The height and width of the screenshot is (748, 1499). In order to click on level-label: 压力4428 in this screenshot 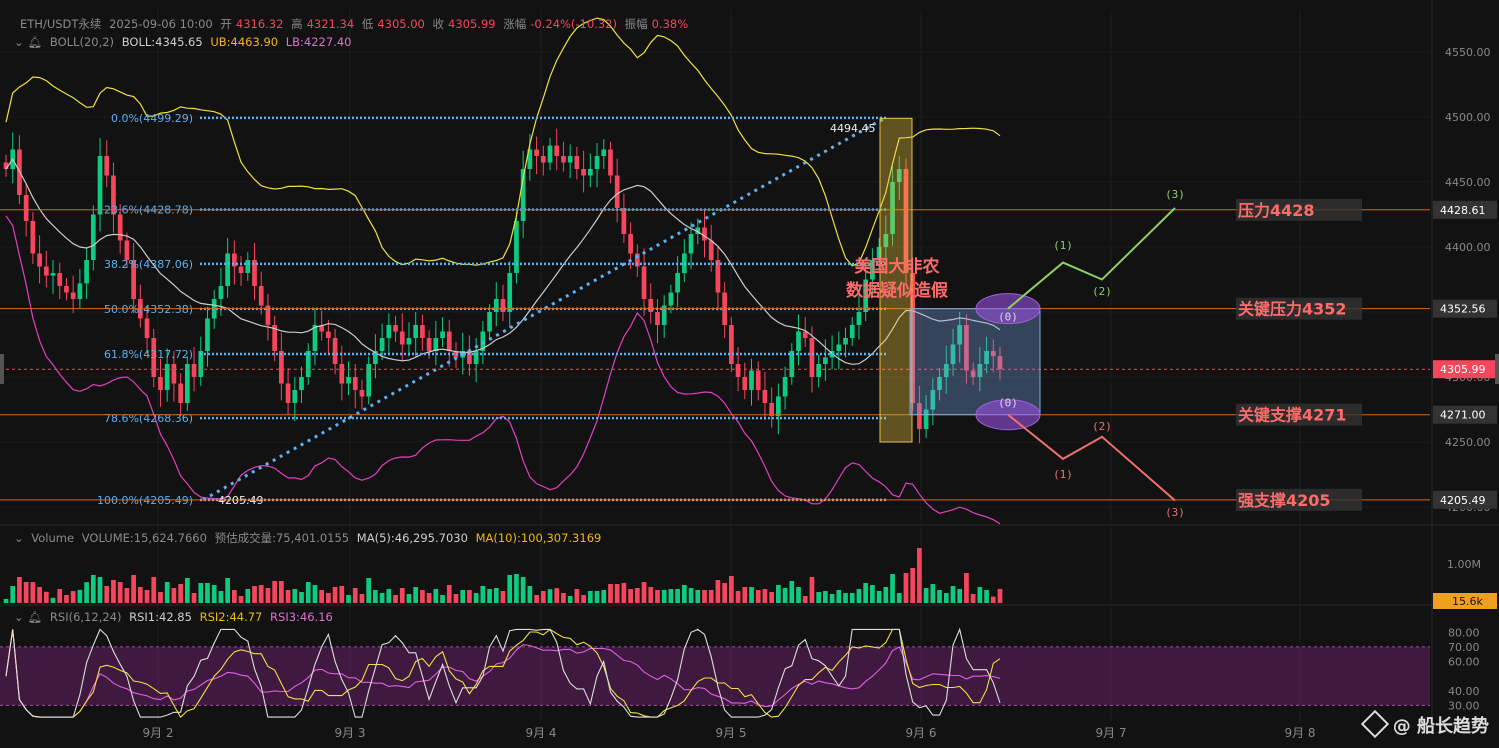, I will do `click(1276, 210)`.